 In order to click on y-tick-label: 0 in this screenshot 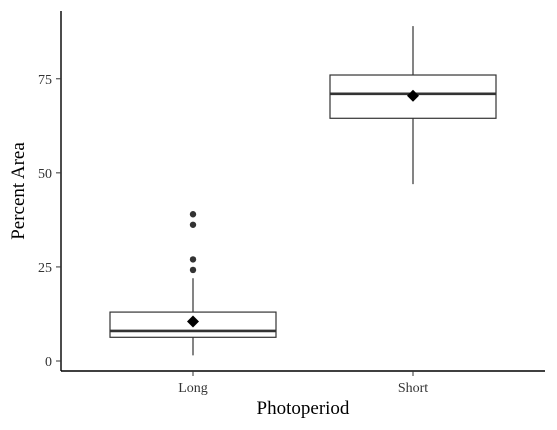, I will do `click(48, 362)`.